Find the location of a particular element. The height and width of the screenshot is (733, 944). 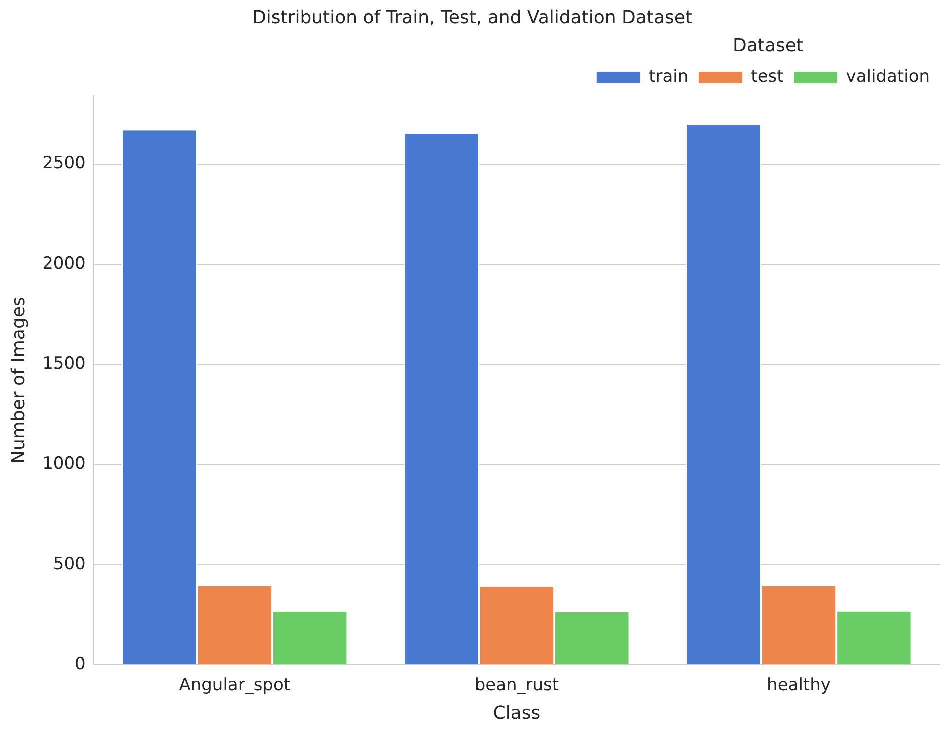

x-tick-label: healthy is located at coordinates (799, 686).